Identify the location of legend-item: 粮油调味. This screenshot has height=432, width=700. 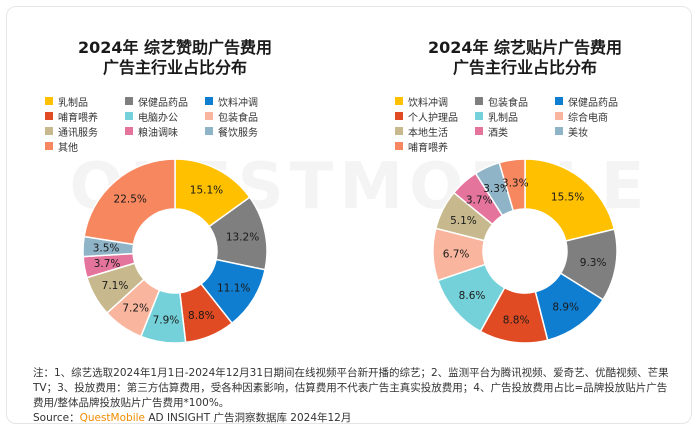
(165, 131).